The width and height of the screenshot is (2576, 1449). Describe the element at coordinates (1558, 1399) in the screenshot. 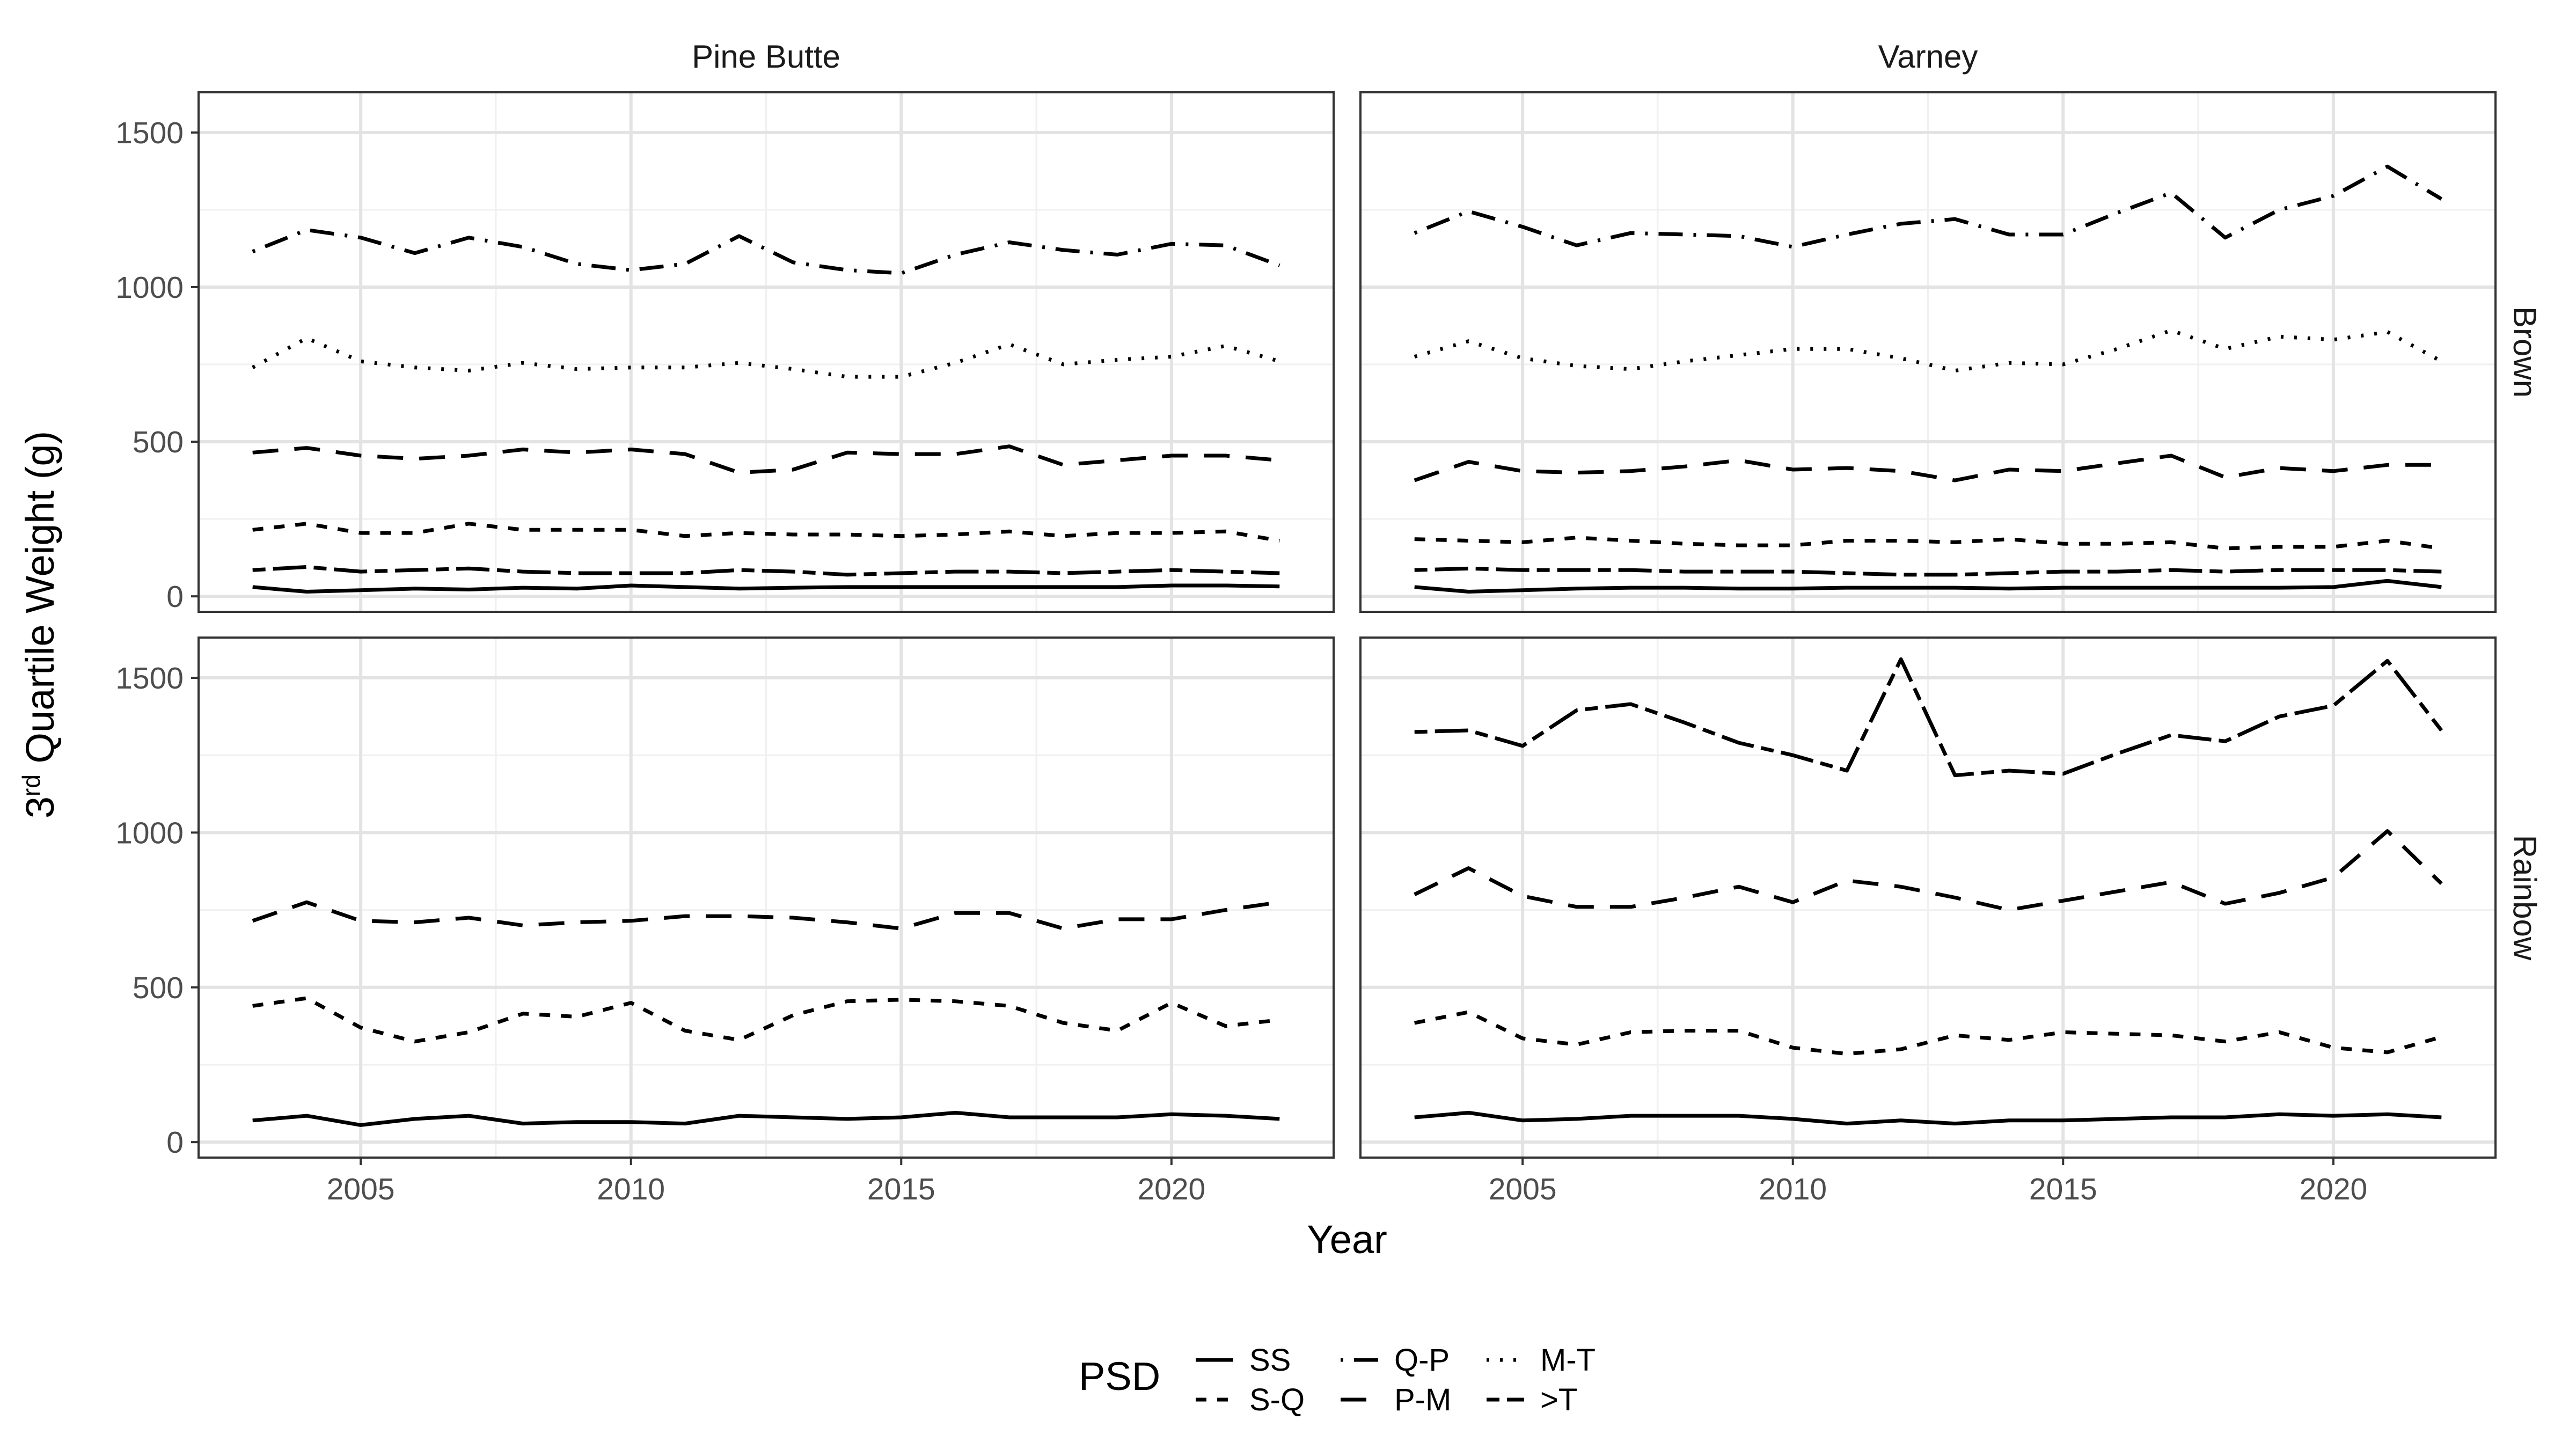

I see `legend-label-gtt: >T` at that location.